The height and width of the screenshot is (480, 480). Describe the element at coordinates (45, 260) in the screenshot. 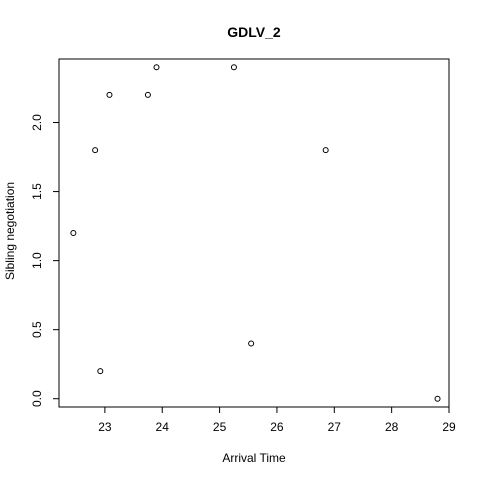

I see `y-axis: 0.0 0.5 1.0 1.5 2.0` at that location.